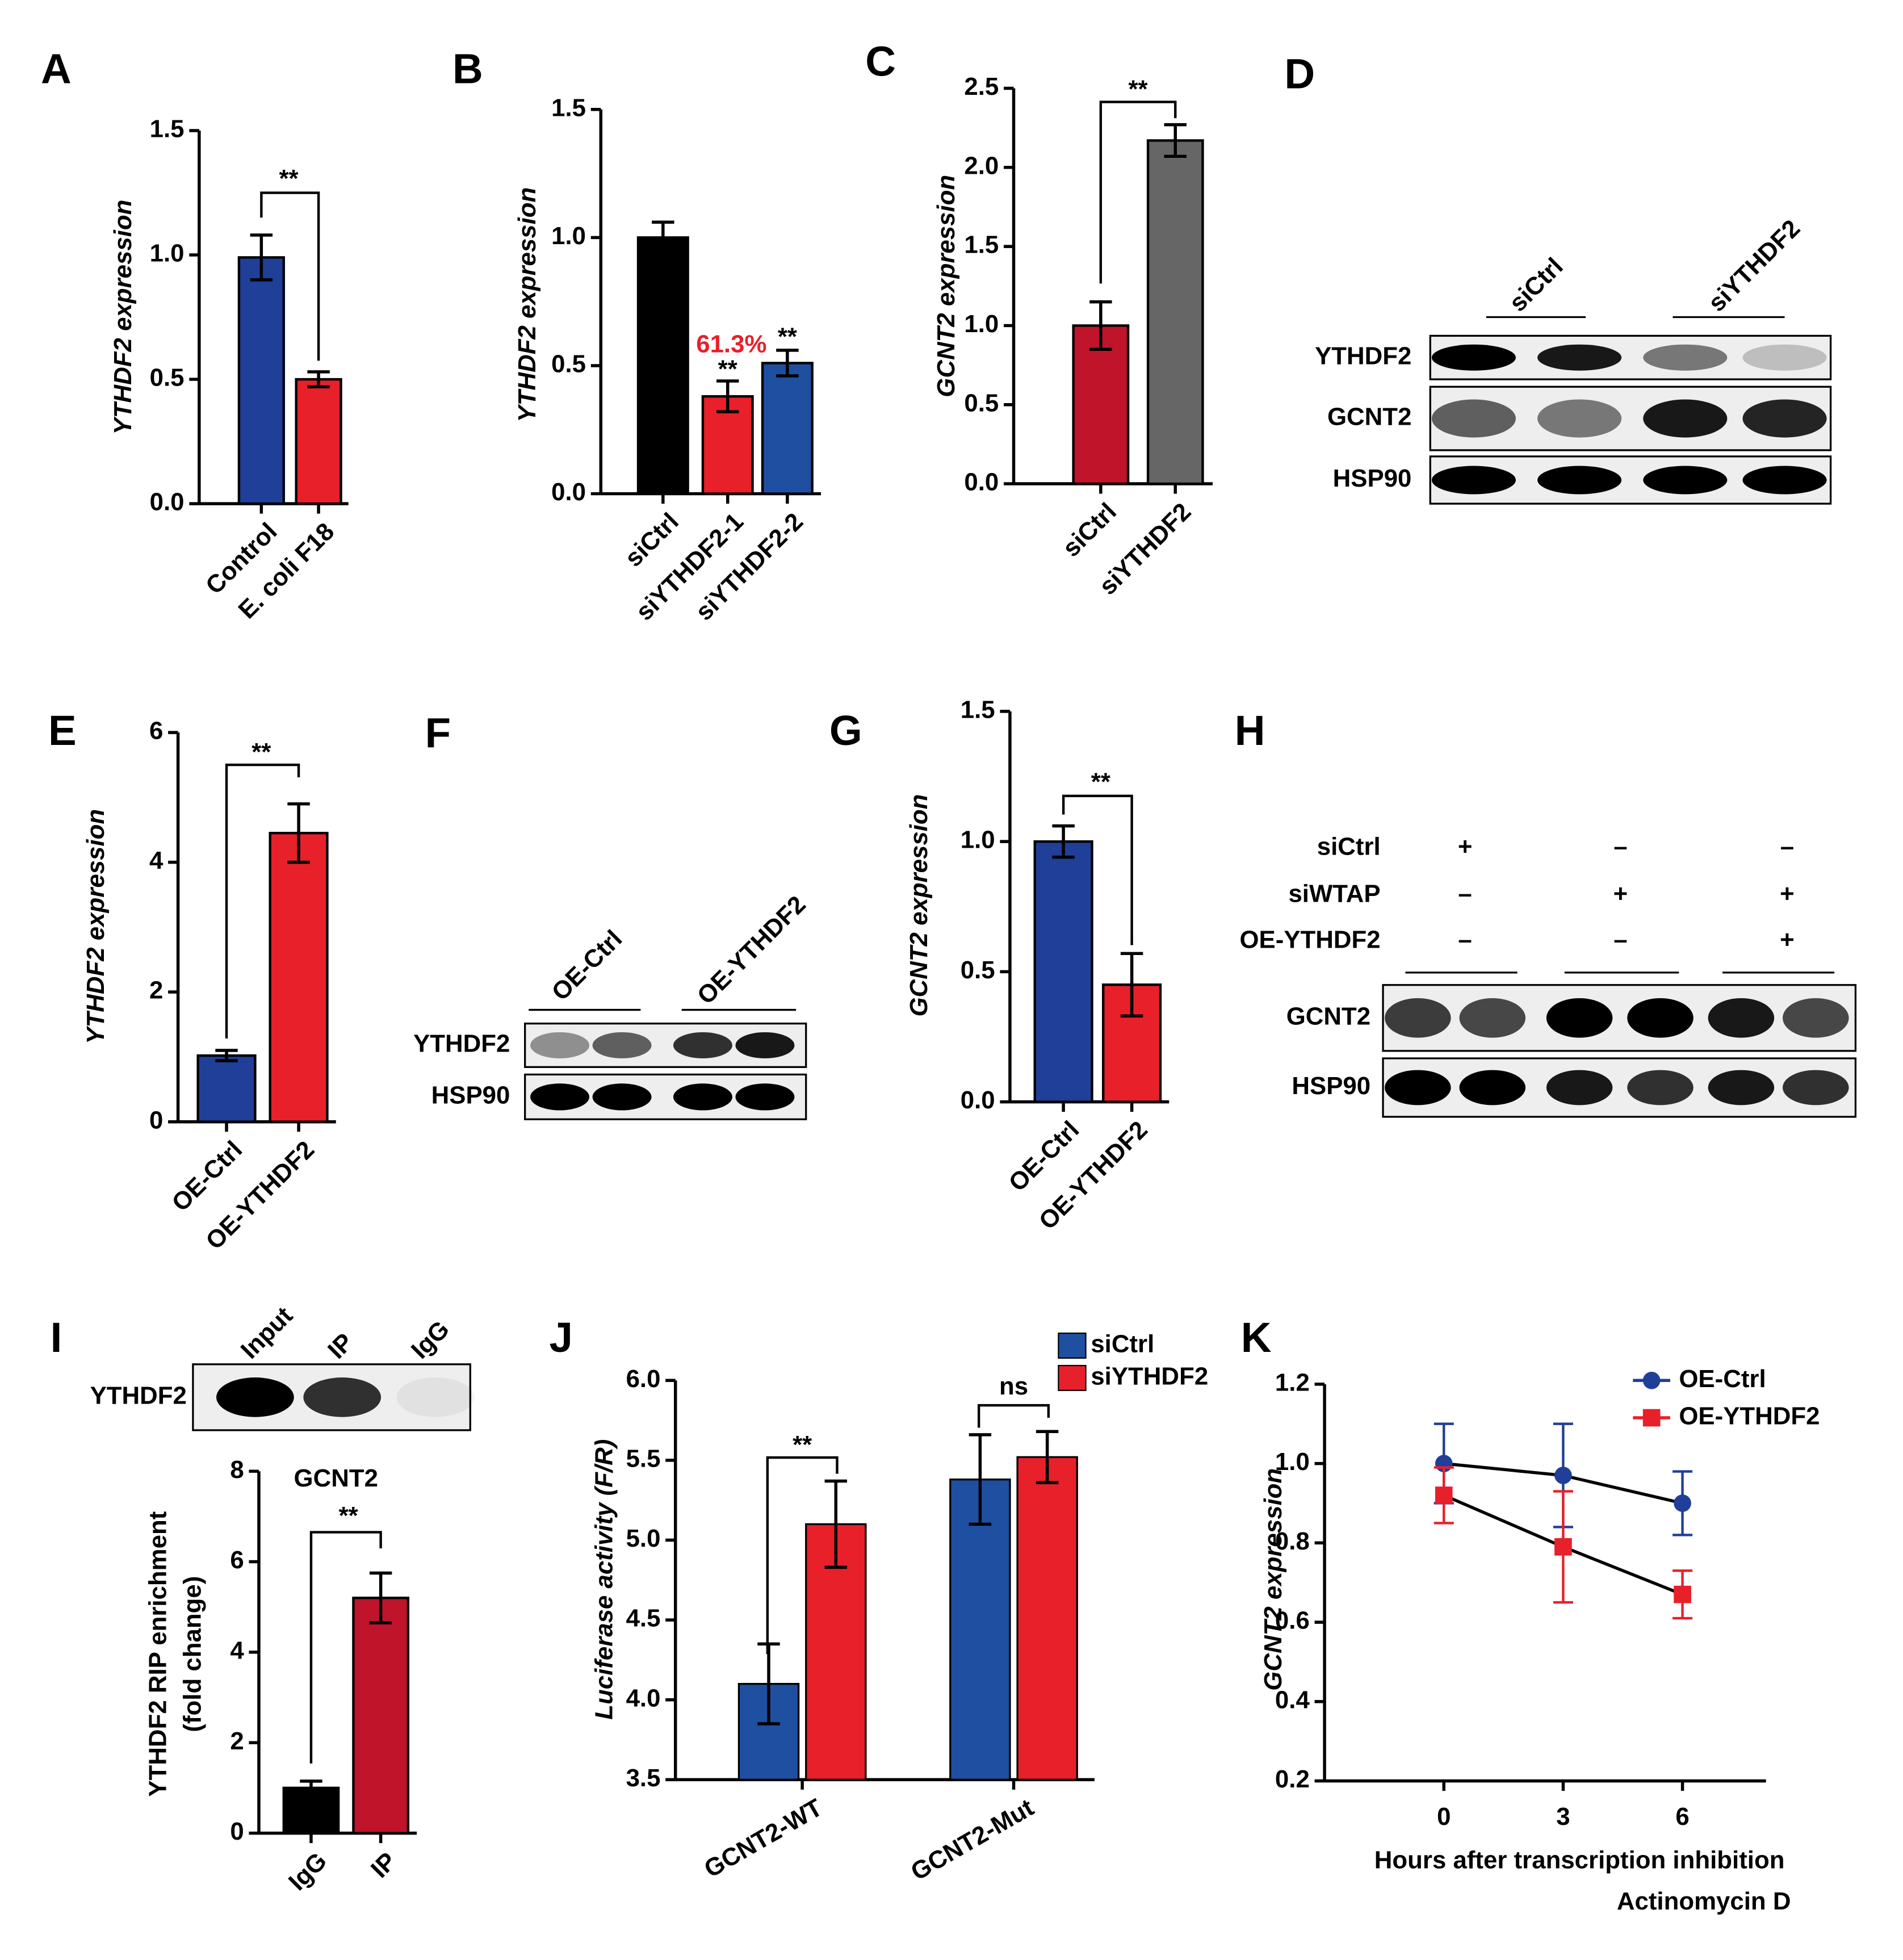 The width and height of the screenshot is (1903, 1960). I want to click on y-tick-label: 4, so click(157, 860).